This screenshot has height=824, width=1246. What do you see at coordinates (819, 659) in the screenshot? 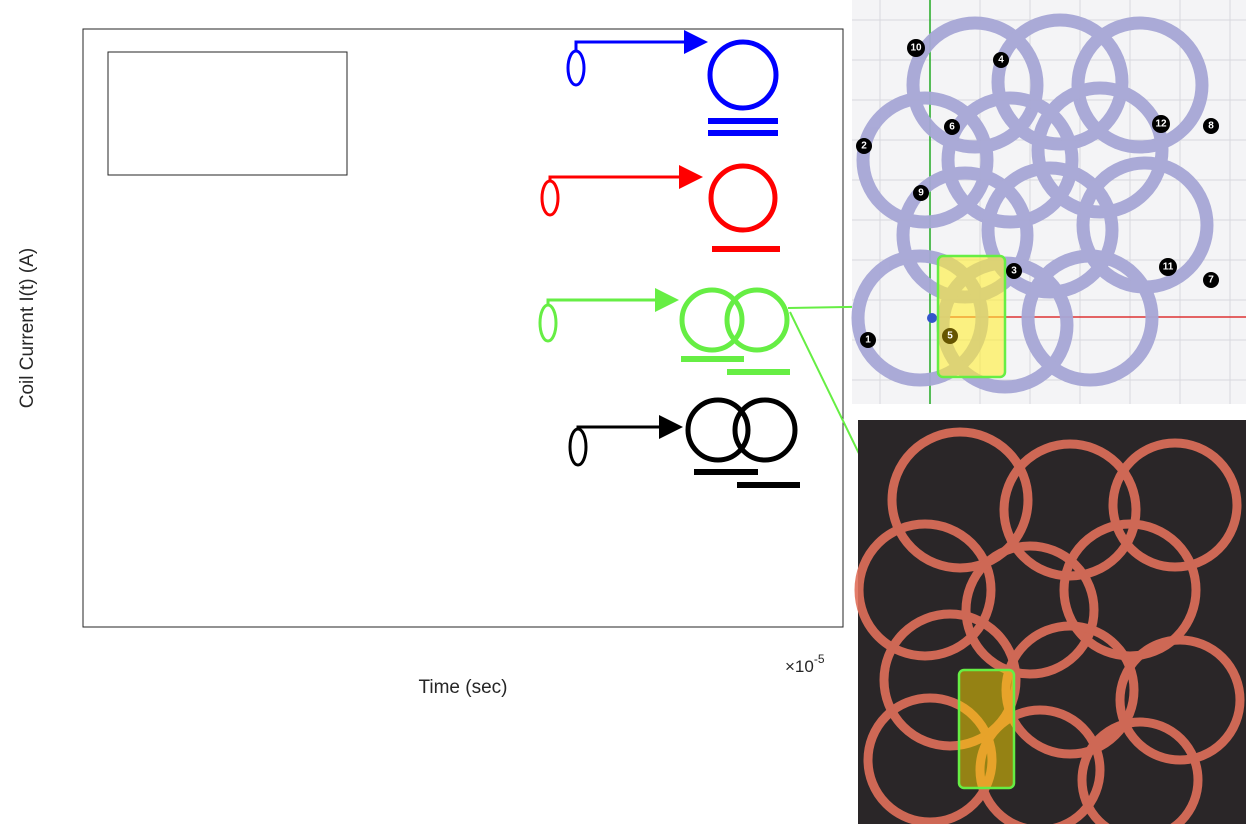
I see `exponent-power: -5` at bounding box center [819, 659].